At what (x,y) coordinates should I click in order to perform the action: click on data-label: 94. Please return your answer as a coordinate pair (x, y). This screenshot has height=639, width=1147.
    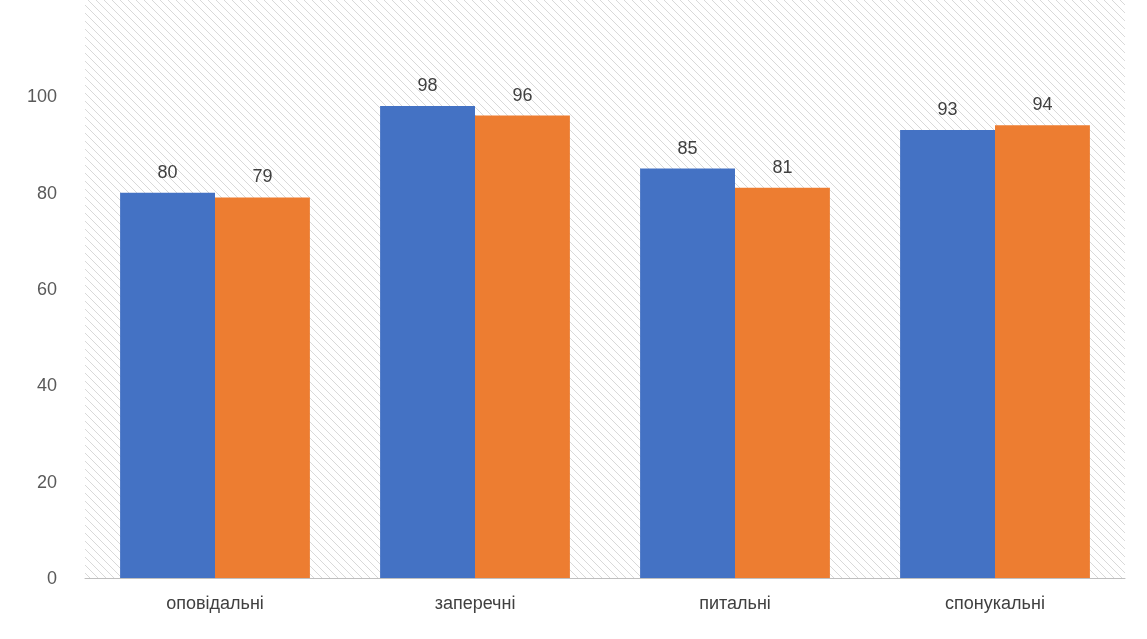
    Looking at the image, I should click on (1042, 104).